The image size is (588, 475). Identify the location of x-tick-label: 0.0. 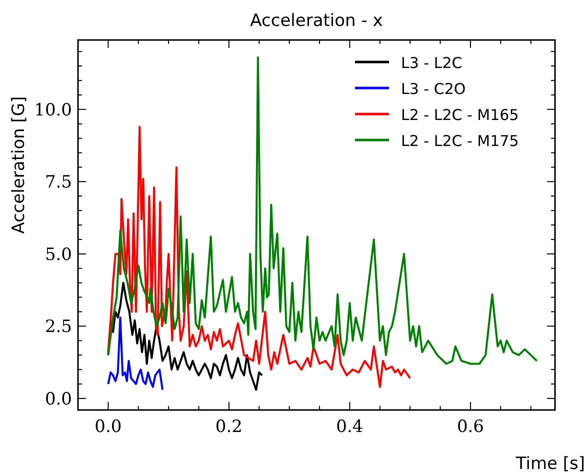
(108, 427).